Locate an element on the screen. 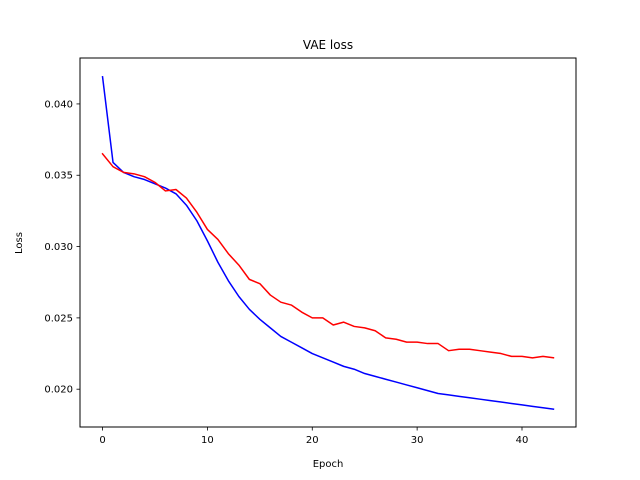 The image size is (640, 480). y-tick-label: 0.040 is located at coordinates (58, 104).